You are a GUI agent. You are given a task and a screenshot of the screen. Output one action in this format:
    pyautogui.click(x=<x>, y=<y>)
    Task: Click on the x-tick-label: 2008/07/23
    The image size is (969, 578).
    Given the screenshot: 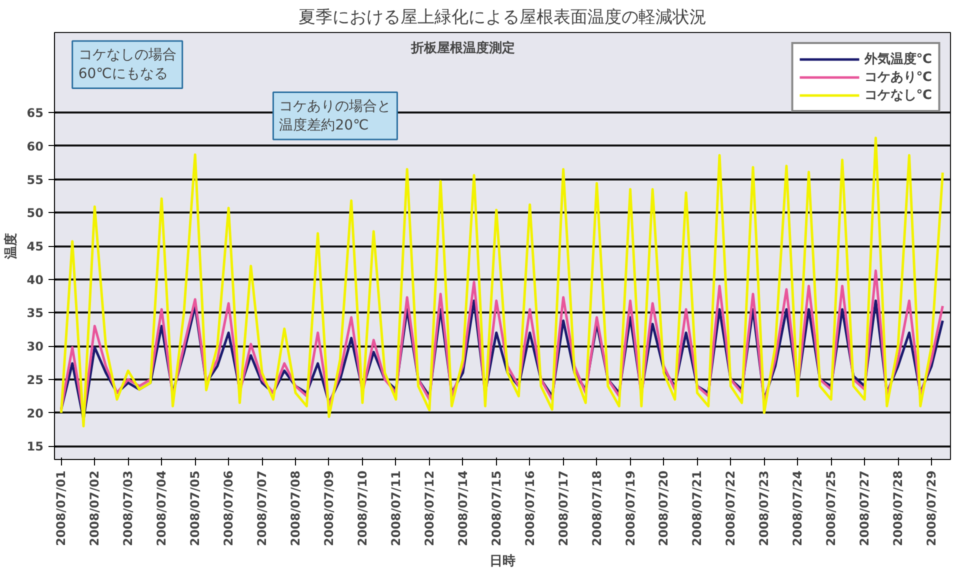 What is the action you would take?
    pyautogui.click(x=764, y=508)
    